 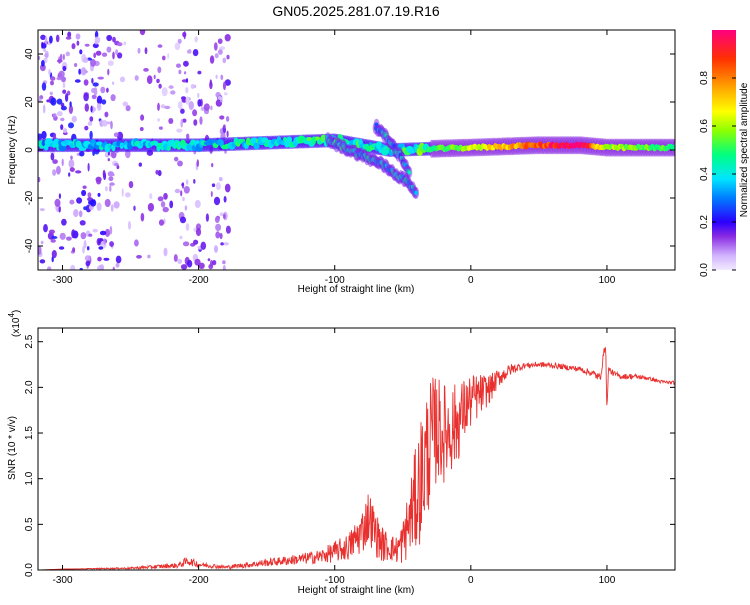 What do you see at coordinates (199, 280) in the screenshot?
I see `x-tick-label: -200` at bounding box center [199, 280].